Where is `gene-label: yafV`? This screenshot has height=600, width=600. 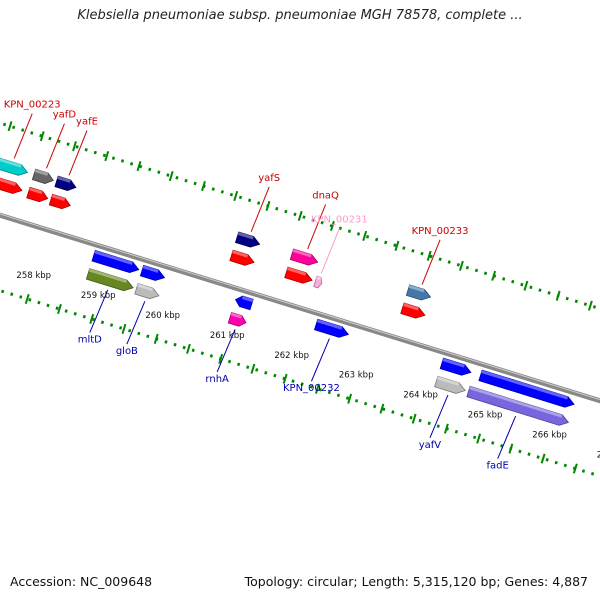 gene-label: yafV is located at coordinates (430, 445).